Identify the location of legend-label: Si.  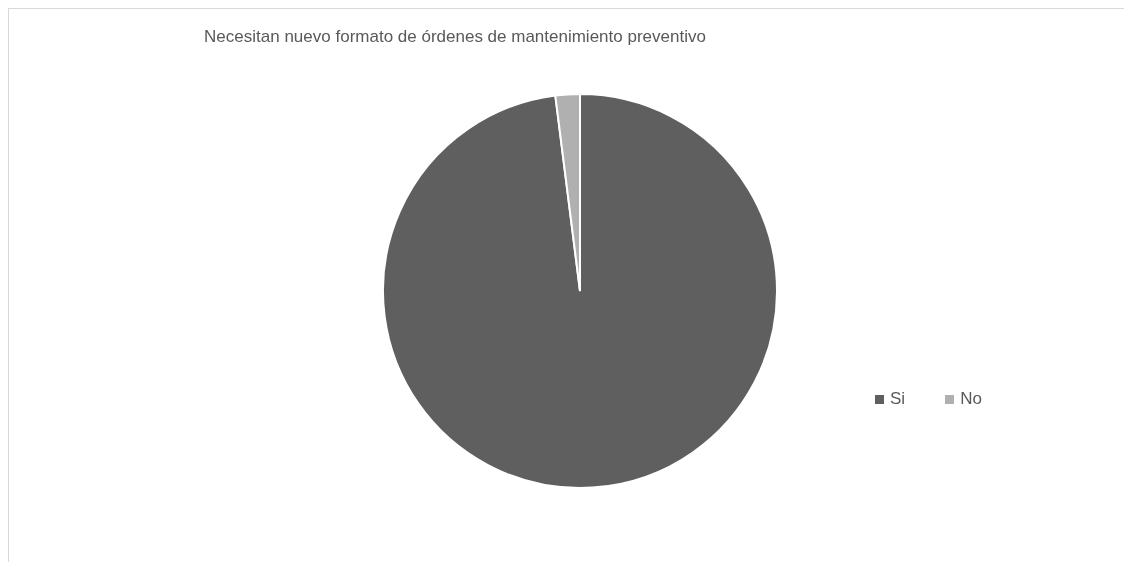
(898, 399).